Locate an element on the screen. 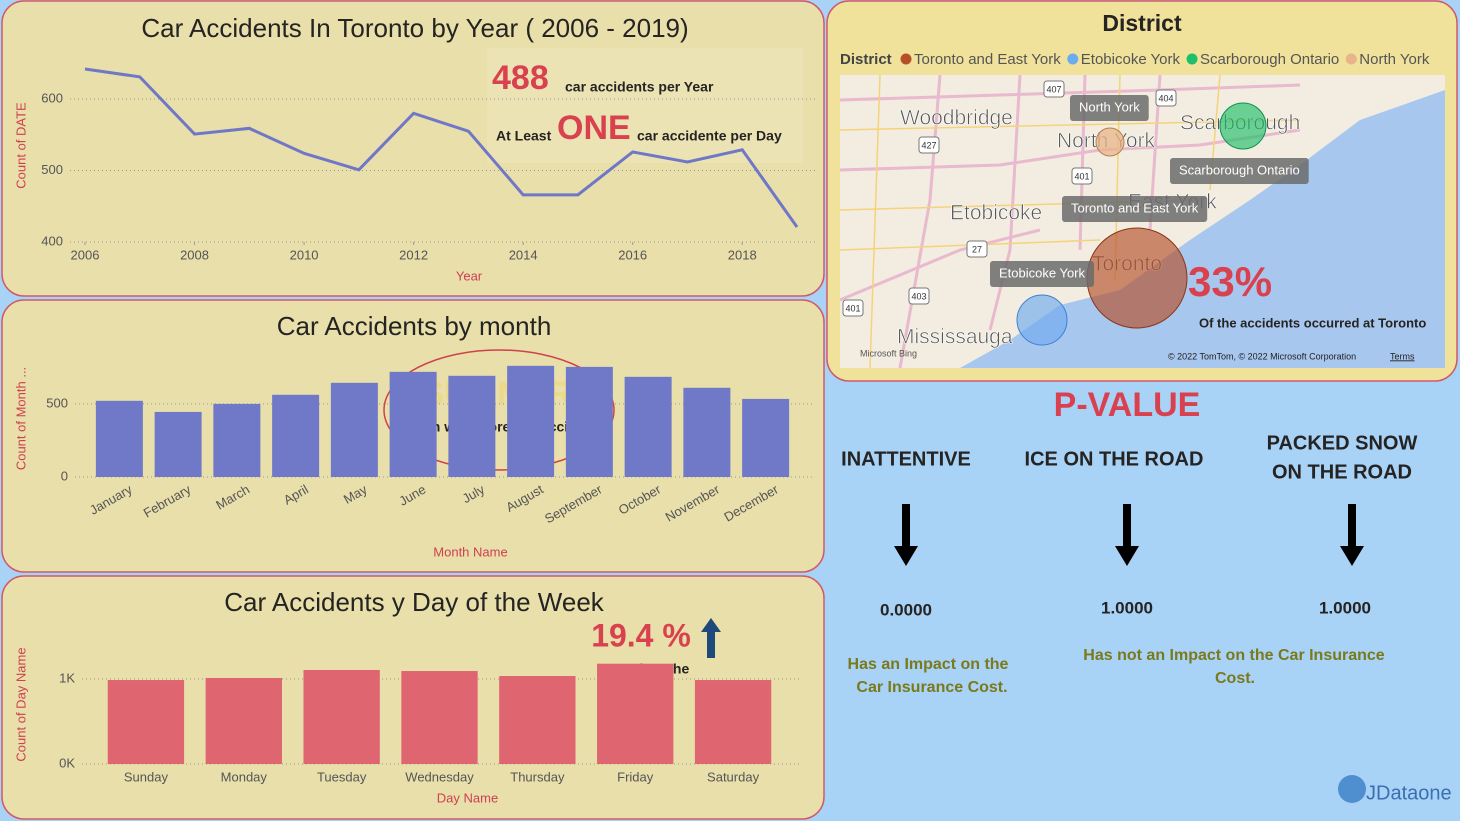  x-axis-title: Year is located at coordinates (469, 275).